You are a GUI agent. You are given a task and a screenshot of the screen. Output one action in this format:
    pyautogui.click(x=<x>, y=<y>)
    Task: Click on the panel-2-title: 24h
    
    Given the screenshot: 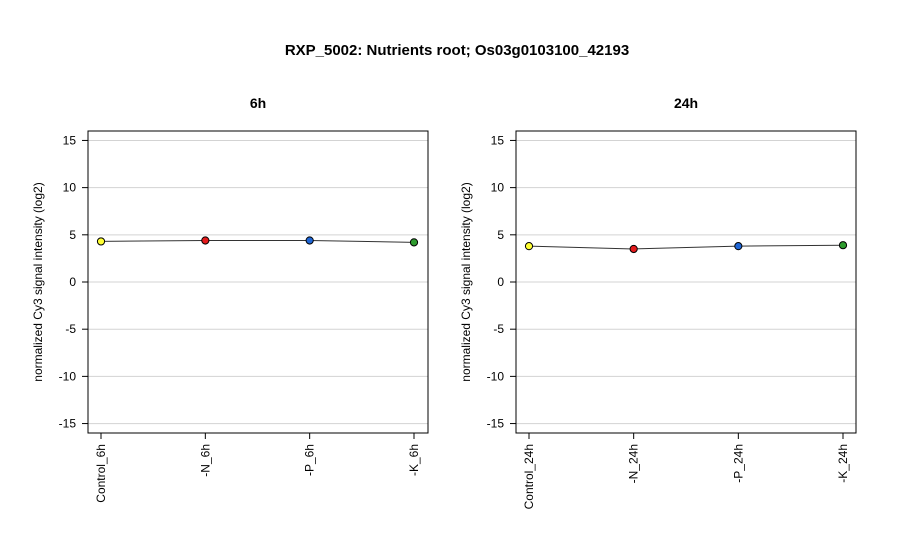 What is the action you would take?
    pyautogui.click(x=686, y=103)
    